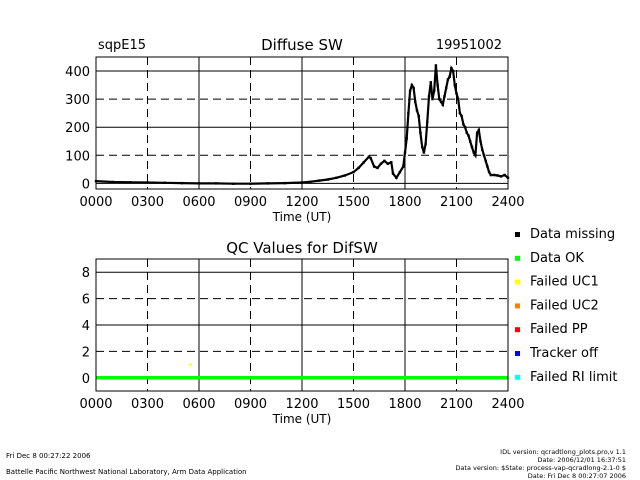  Describe the element at coordinates (564, 282) in the screenshot. I see `legend-label: Failed UC1` at that location.